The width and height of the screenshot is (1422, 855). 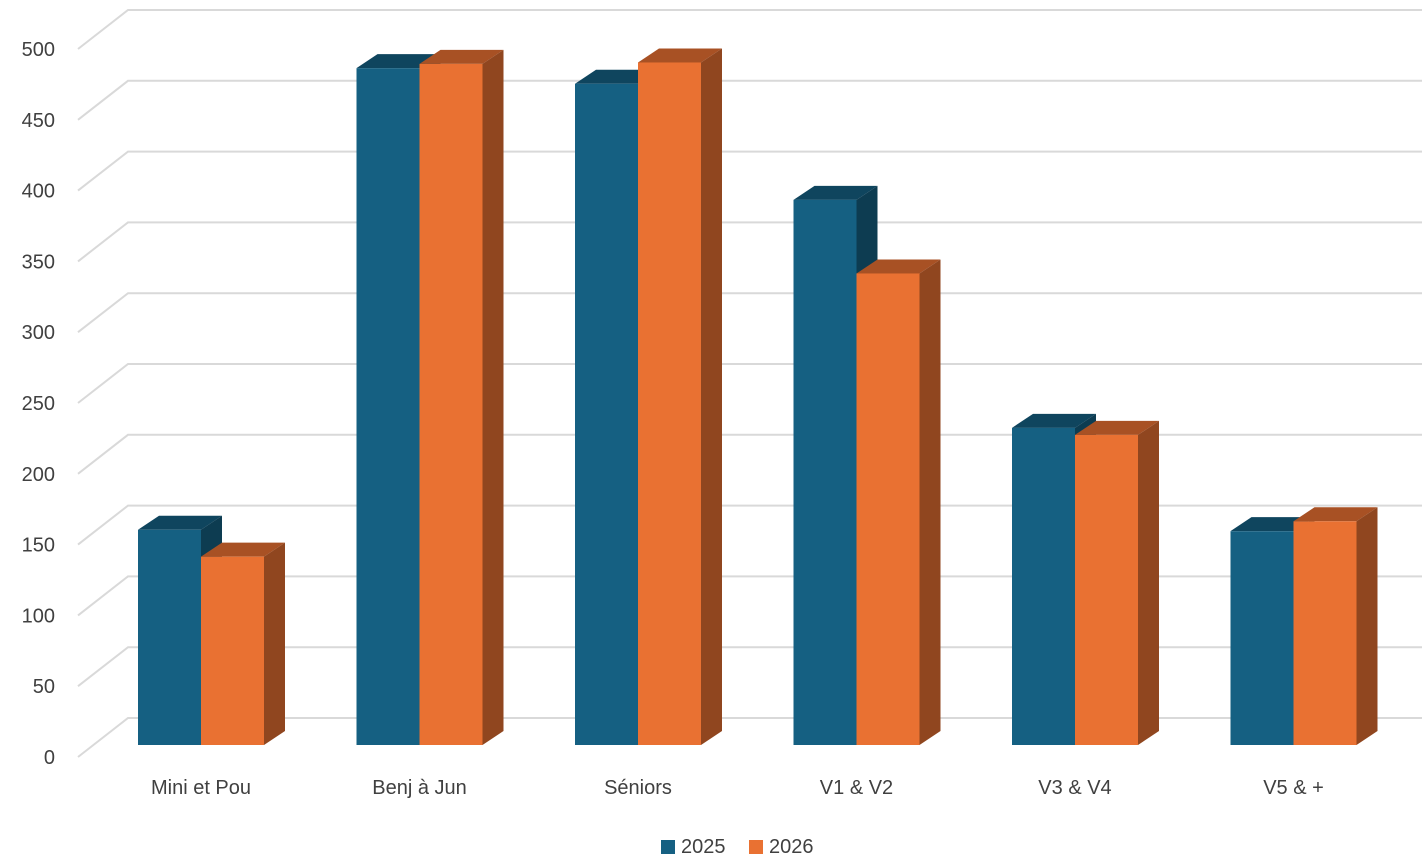 I want to click on legend-label: 2025, so click(x=703, y=845).